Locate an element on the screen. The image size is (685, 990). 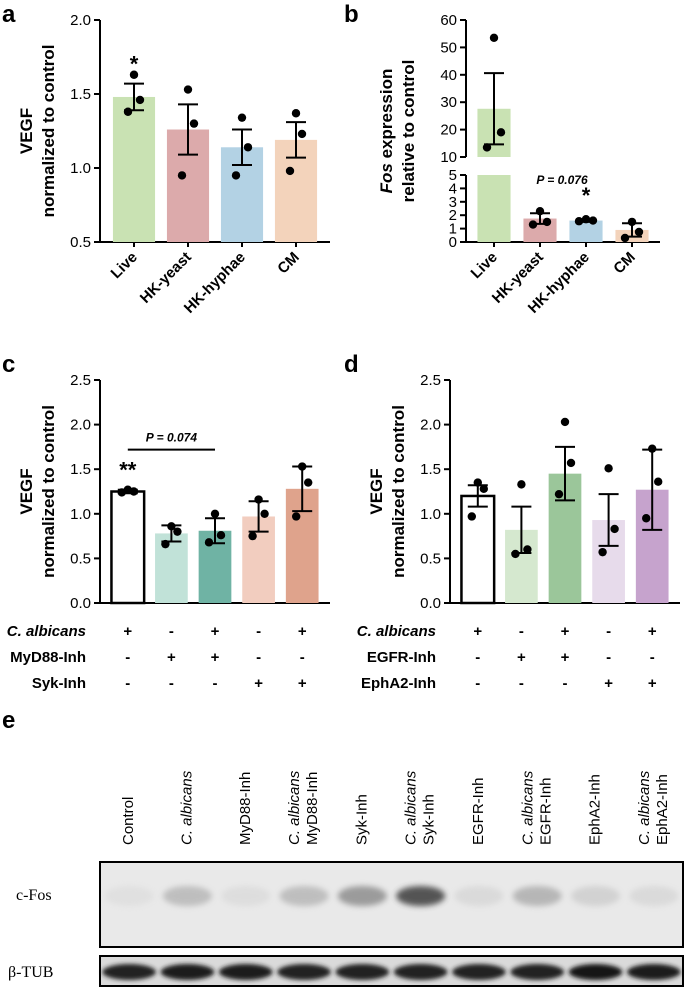
y-tick-label: 10 is located at coordinates (448, 157).